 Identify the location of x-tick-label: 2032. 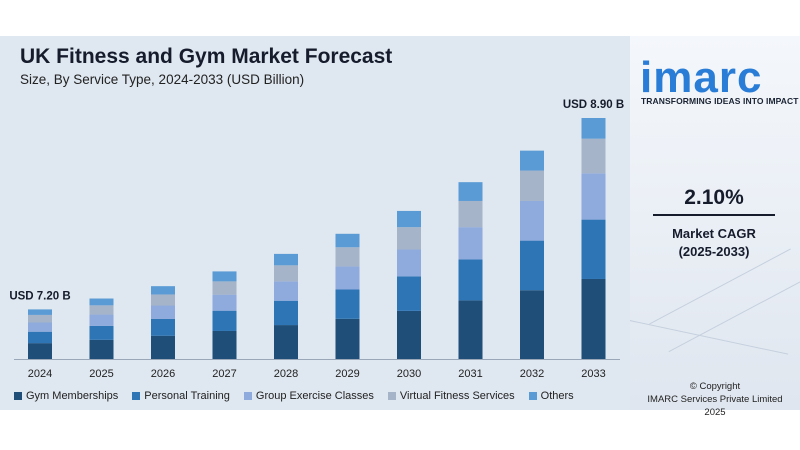
(532, 374).